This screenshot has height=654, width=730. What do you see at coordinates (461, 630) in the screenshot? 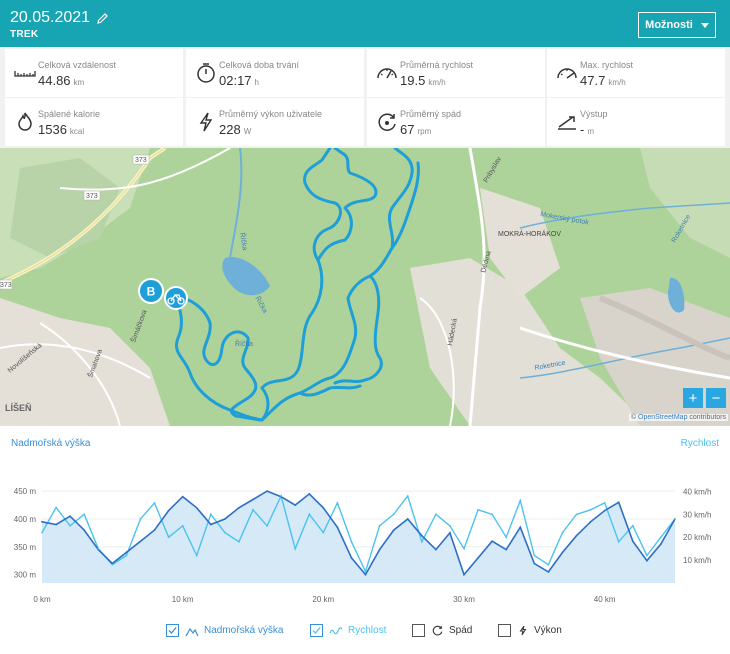
I see `legend-label: Spád` at bounding box center [461, 630].